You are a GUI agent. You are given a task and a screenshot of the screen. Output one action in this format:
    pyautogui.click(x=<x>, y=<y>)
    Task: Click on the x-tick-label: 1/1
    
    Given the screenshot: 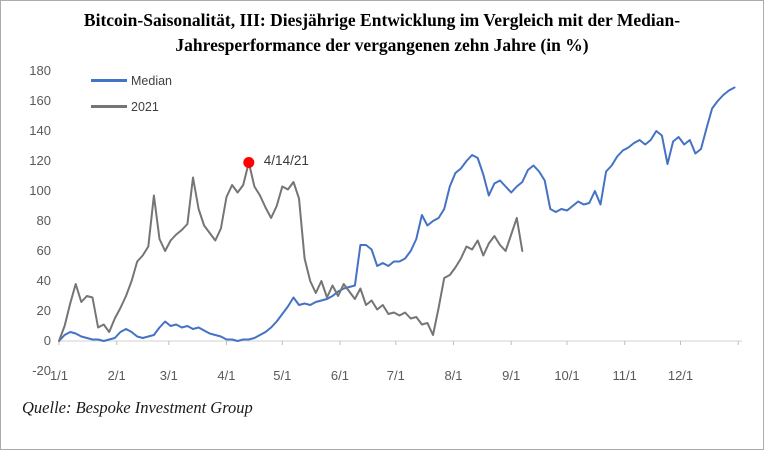 What is the action you would take?
    pyautogui.click(x=59, y=375)
    